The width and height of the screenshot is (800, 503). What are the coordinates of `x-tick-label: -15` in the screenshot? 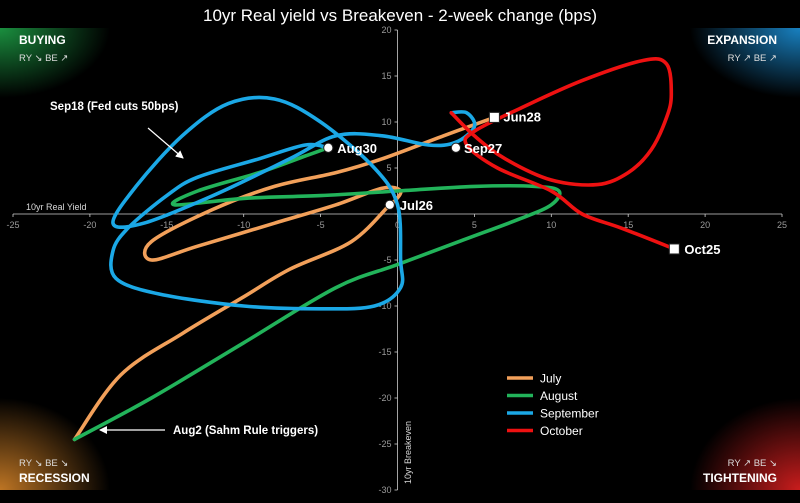 It's located at (166, 225).